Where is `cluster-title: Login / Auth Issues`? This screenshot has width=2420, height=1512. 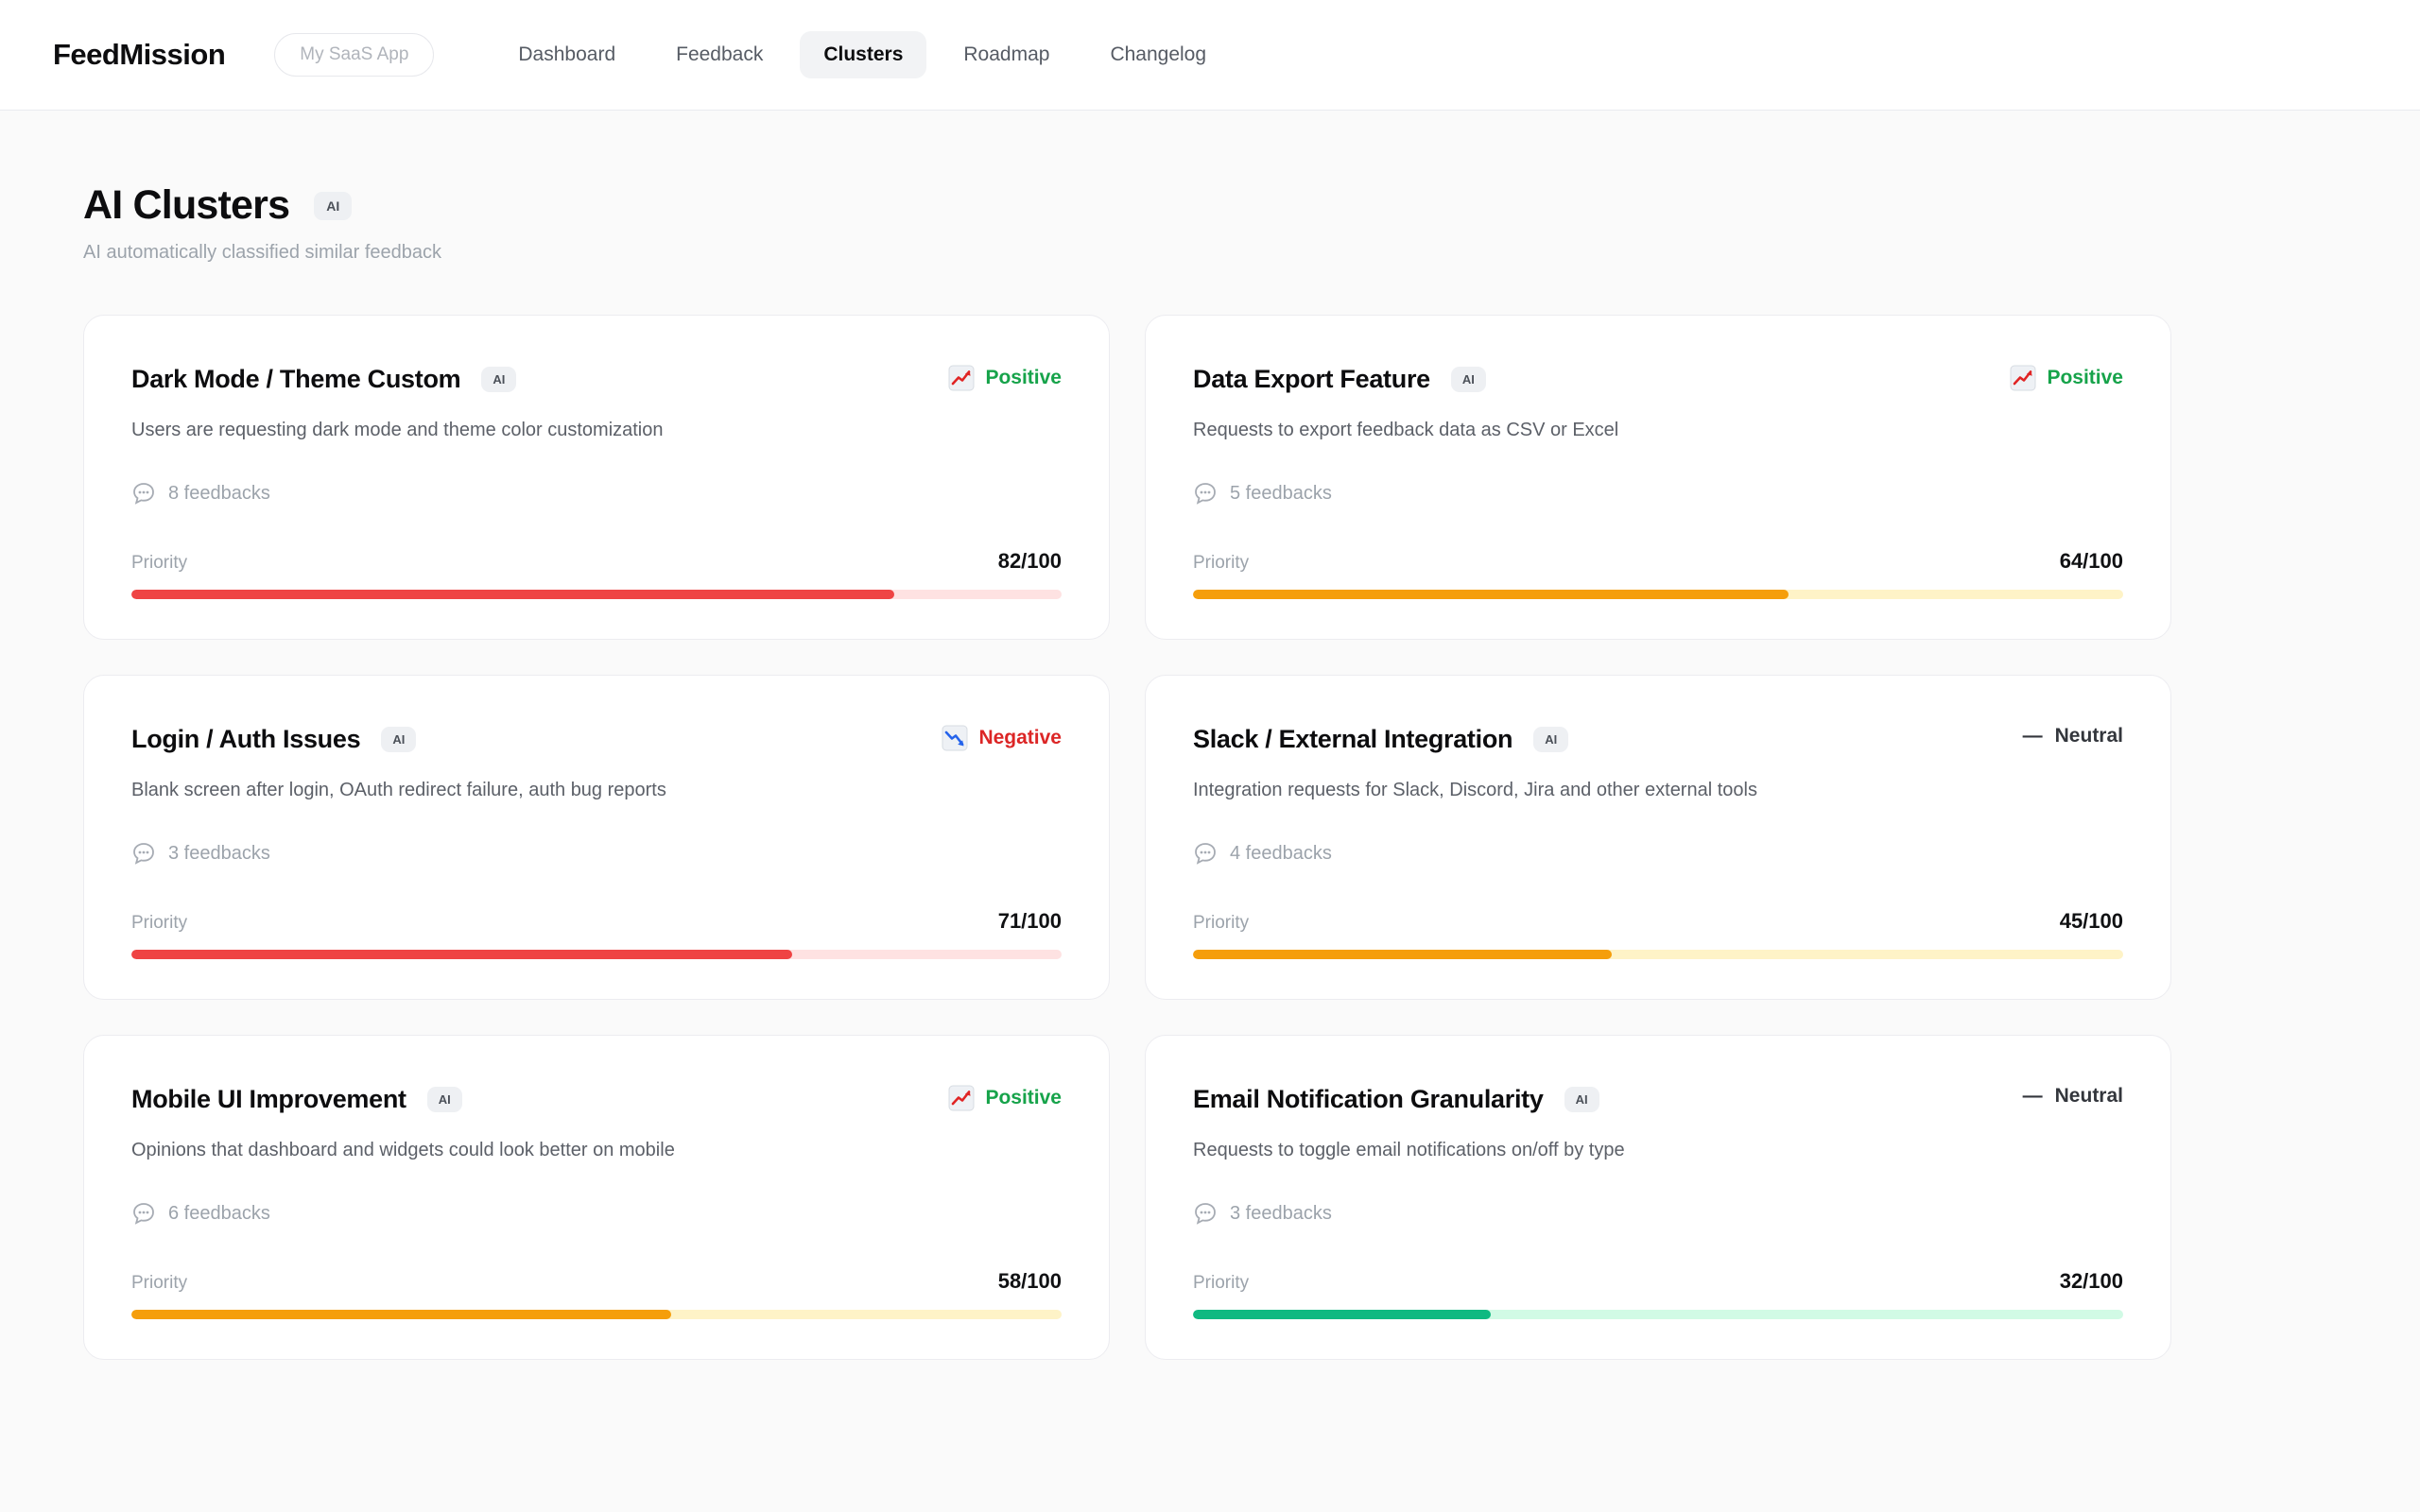 cluster-title: Login / Auth Issues is located at coordinates (246, 739).